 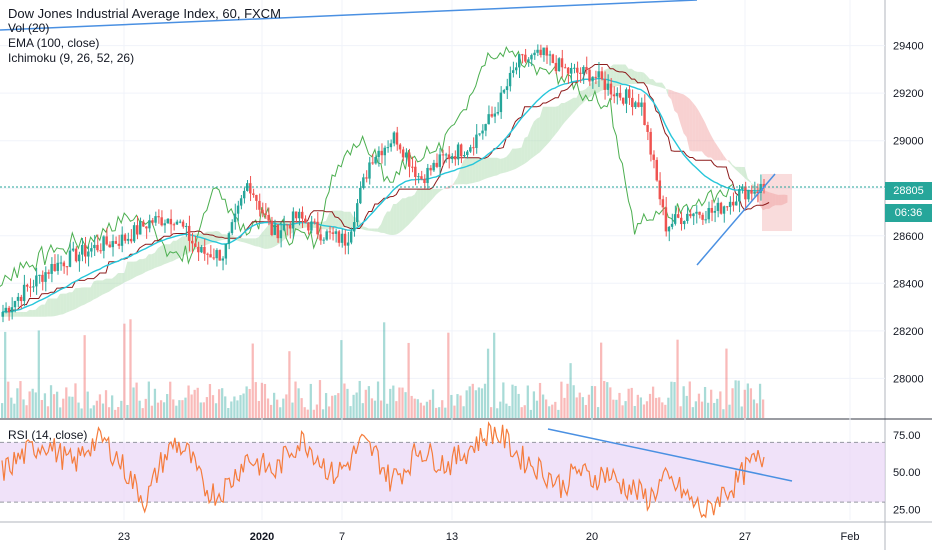 I want to click on rsi-line, so click(x=383, y=470).